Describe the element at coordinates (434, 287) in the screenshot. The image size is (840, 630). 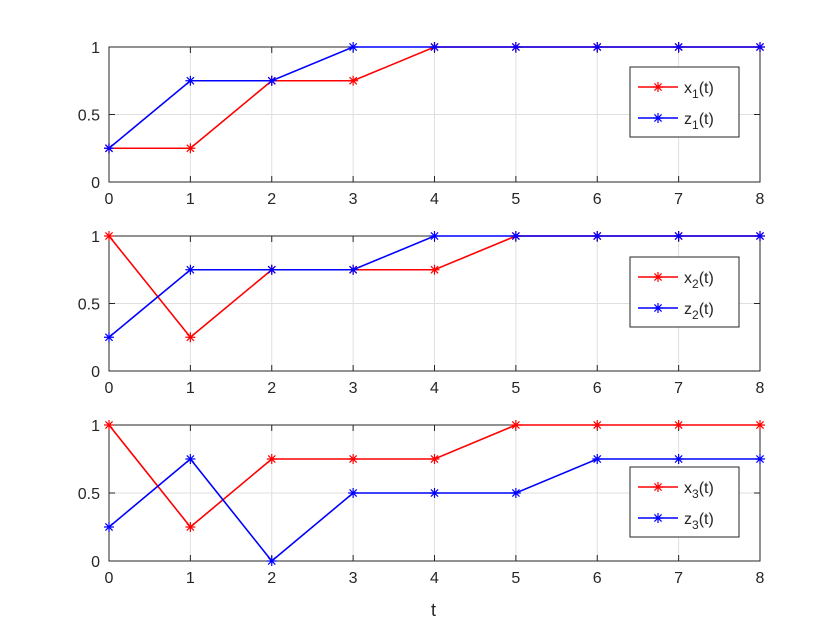
I see `series-z2` at that location.